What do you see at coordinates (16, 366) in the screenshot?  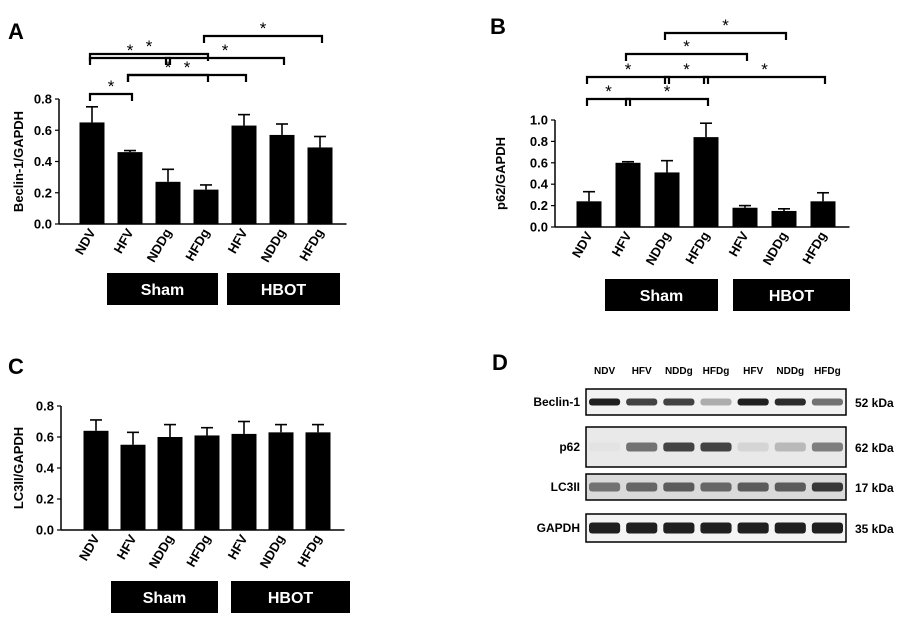 I see `panel-label: C` at bounding box center [16, 366].